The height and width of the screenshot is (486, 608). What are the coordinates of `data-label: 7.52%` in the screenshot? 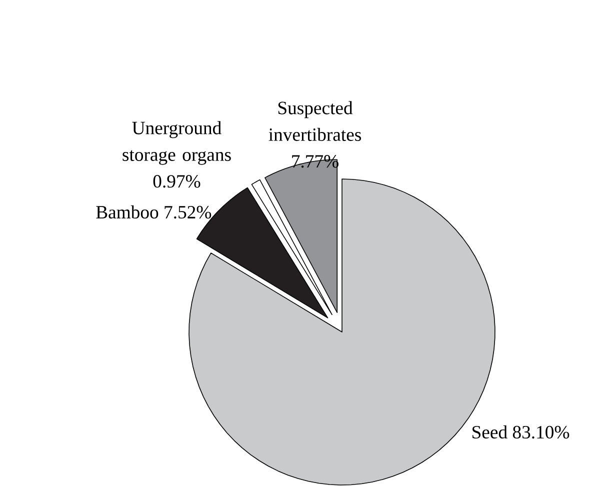 It's located at (188, 212).